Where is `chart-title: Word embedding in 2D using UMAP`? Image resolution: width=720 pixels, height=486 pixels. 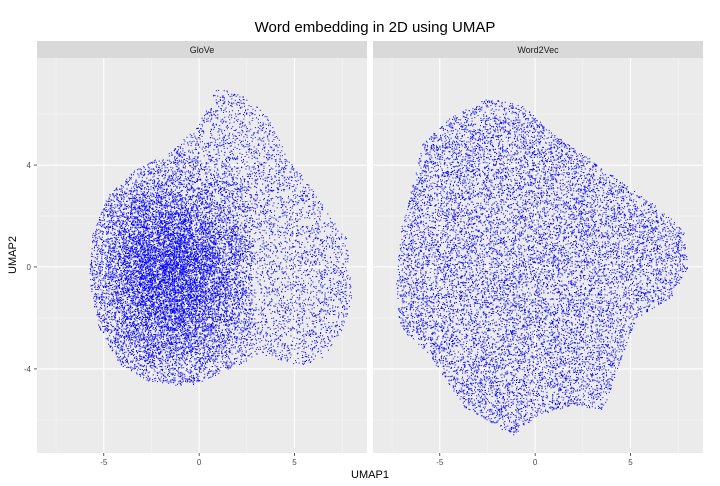 chart-title: Word embedding in 2D using UMAP is located at coordinates (375, 27).